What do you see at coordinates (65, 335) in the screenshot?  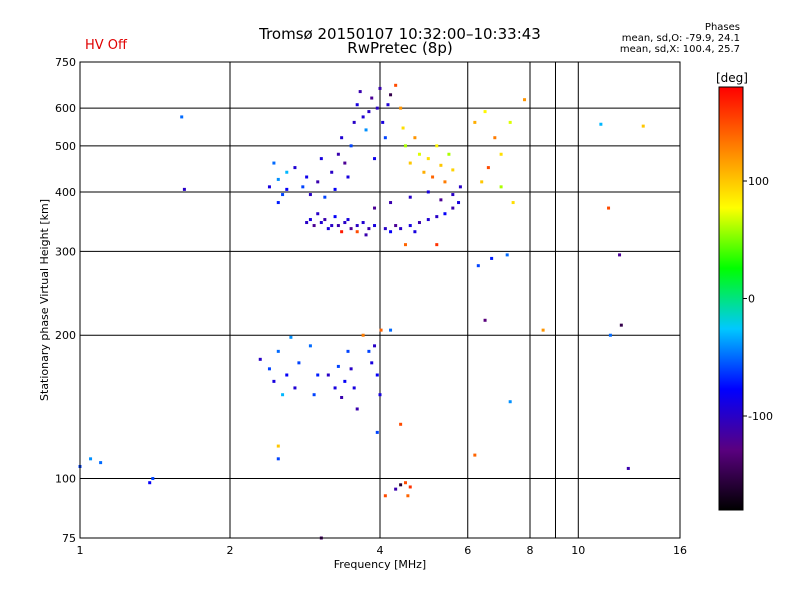 I see `y-tick-label: 200` at bounding box center [65, 335].